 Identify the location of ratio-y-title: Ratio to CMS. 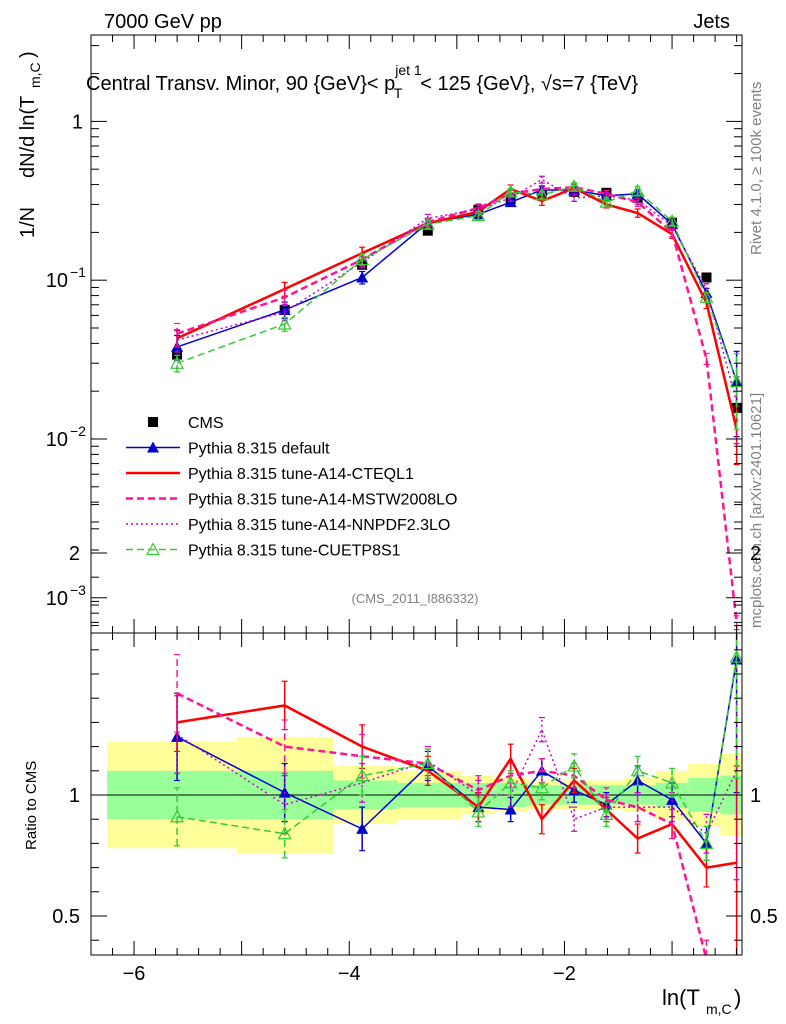
(31, 805).